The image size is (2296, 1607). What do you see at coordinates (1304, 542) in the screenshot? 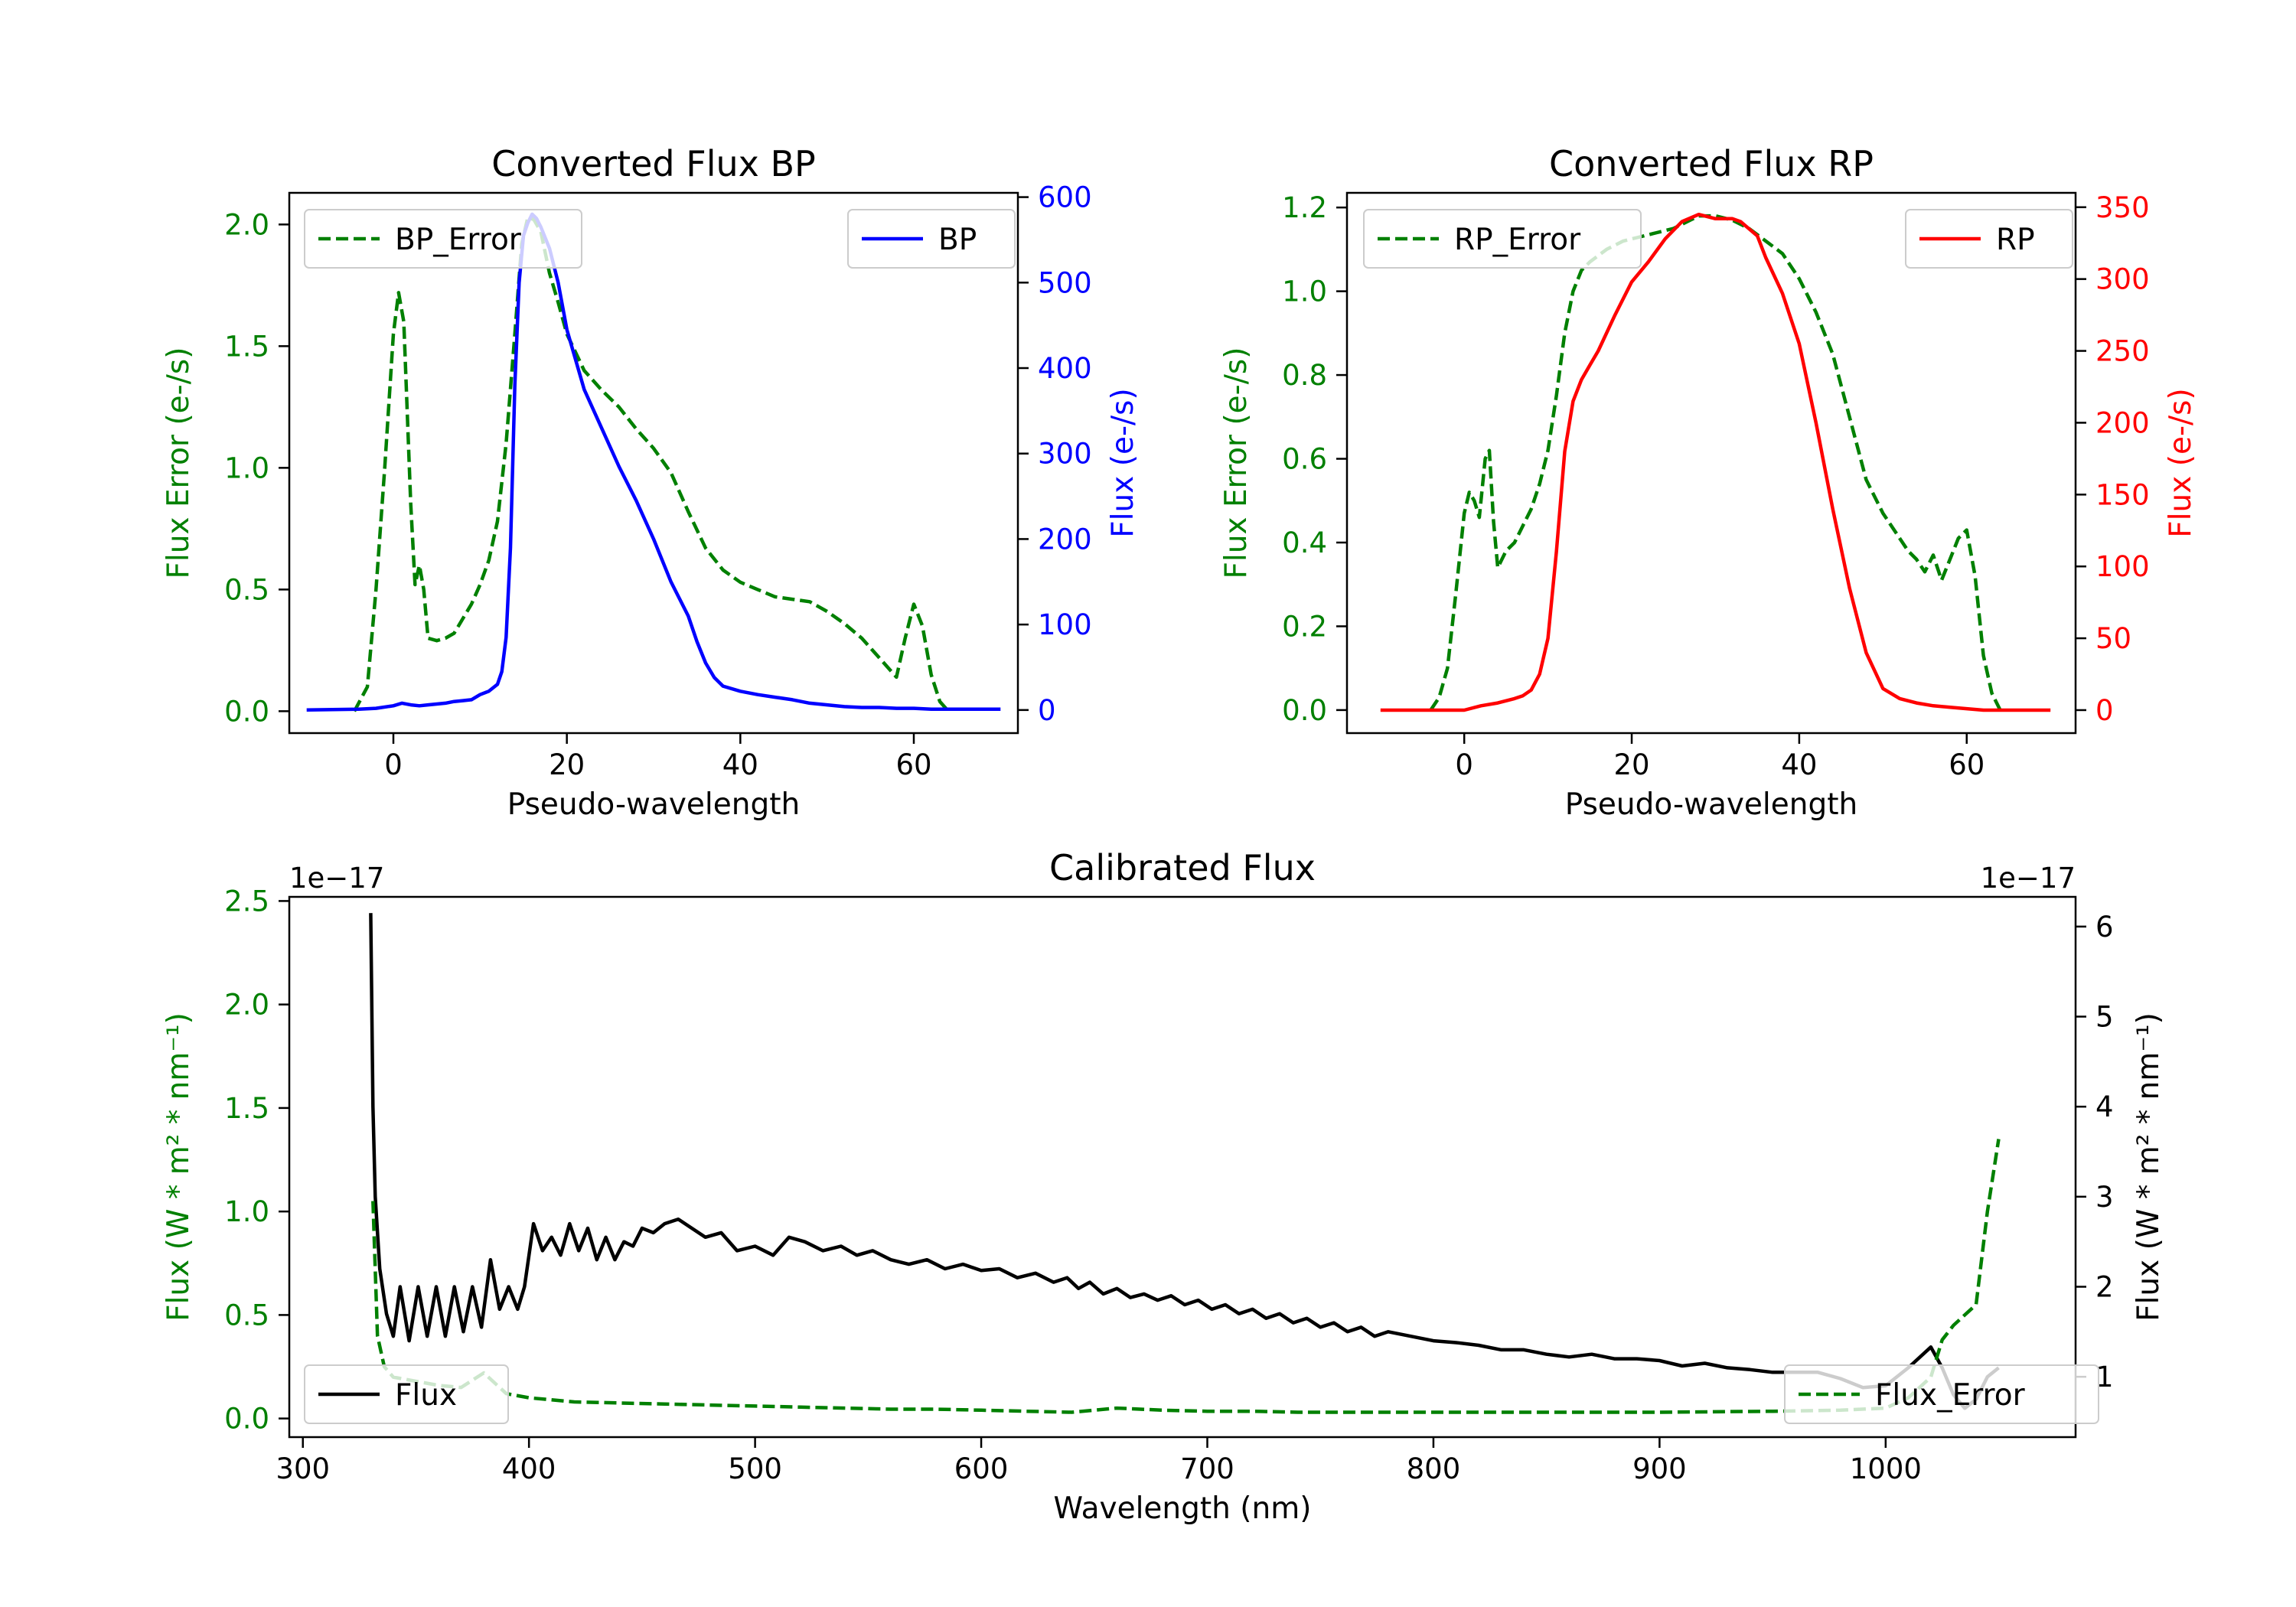
I see `y-left-tick-label: 0.4` at bounding box center [1304, 542].